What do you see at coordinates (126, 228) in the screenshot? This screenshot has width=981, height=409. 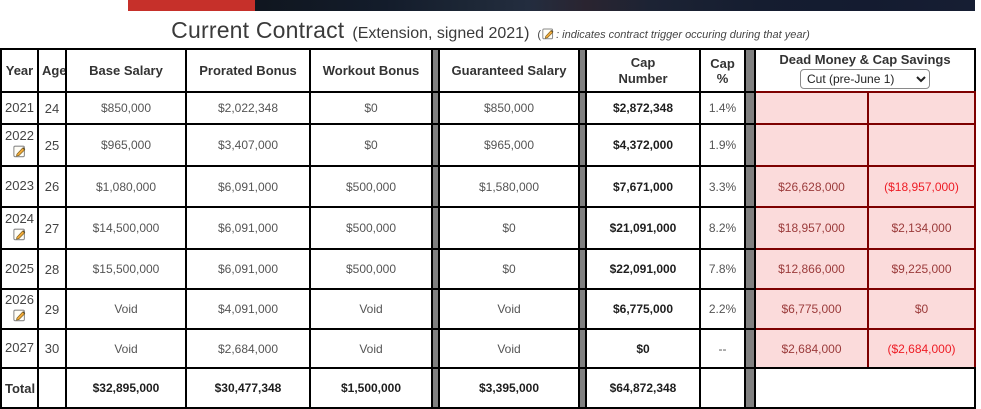 I see `base-salary-cell: $14,500,000` at bounding box center [126, 228].